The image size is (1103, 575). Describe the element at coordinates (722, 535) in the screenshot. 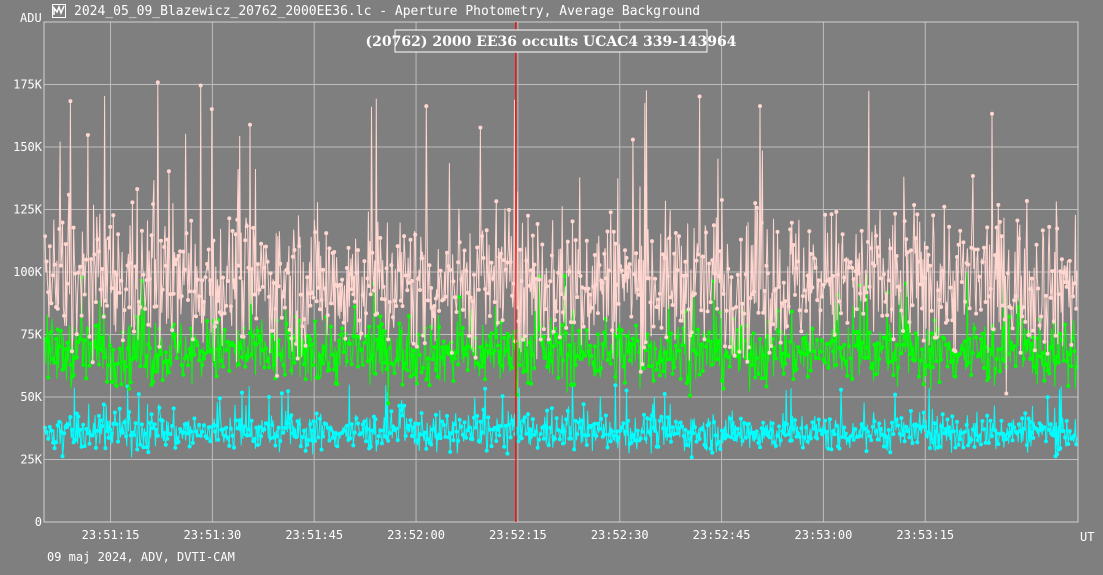

I see `x-tick-label: 23:52:45` at that location.